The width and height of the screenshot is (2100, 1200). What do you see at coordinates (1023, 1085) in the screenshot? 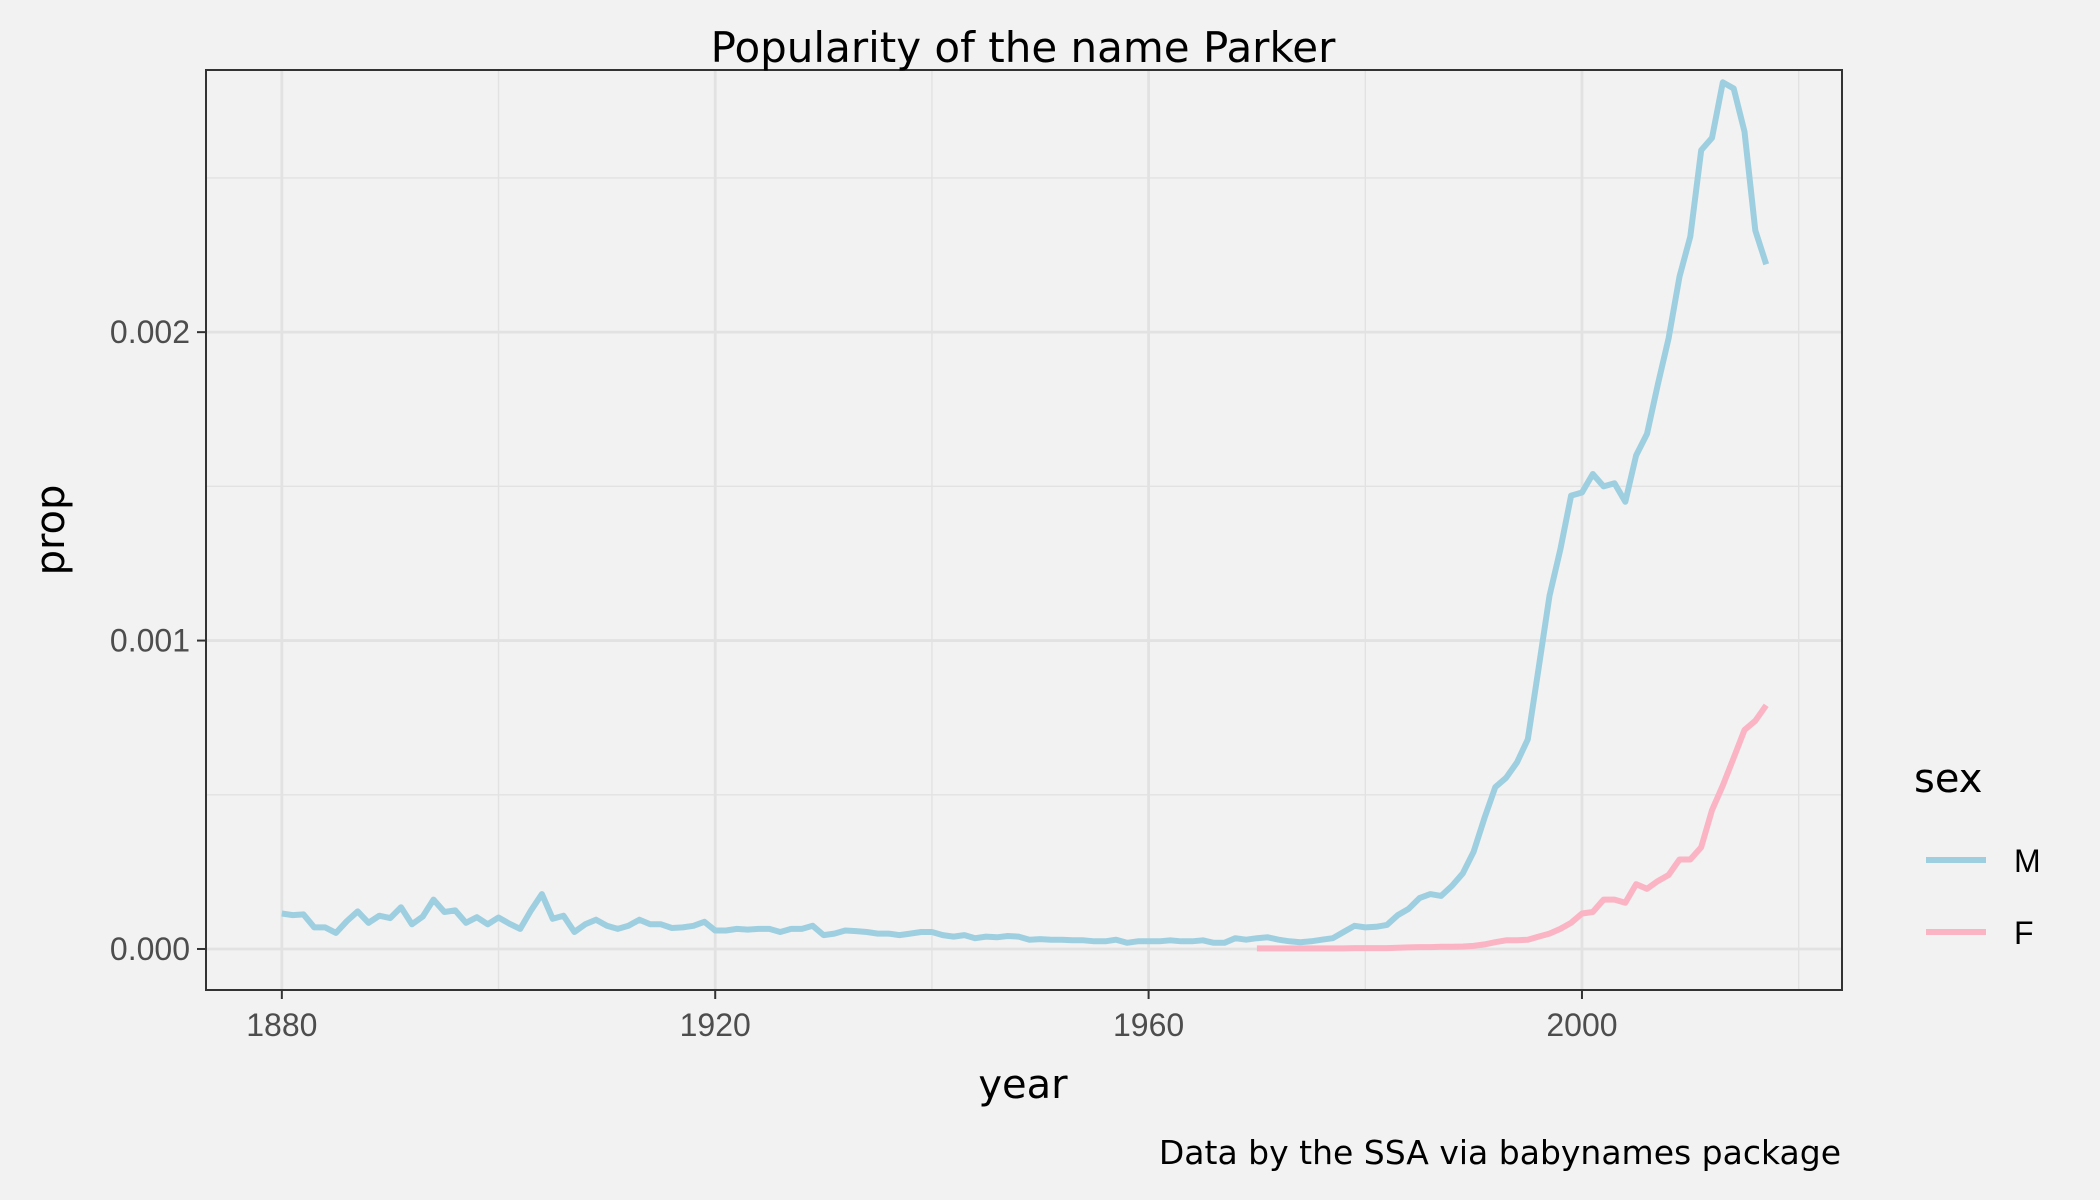
I see `x-axis-title: year` at bounding box center [1023, 1085].